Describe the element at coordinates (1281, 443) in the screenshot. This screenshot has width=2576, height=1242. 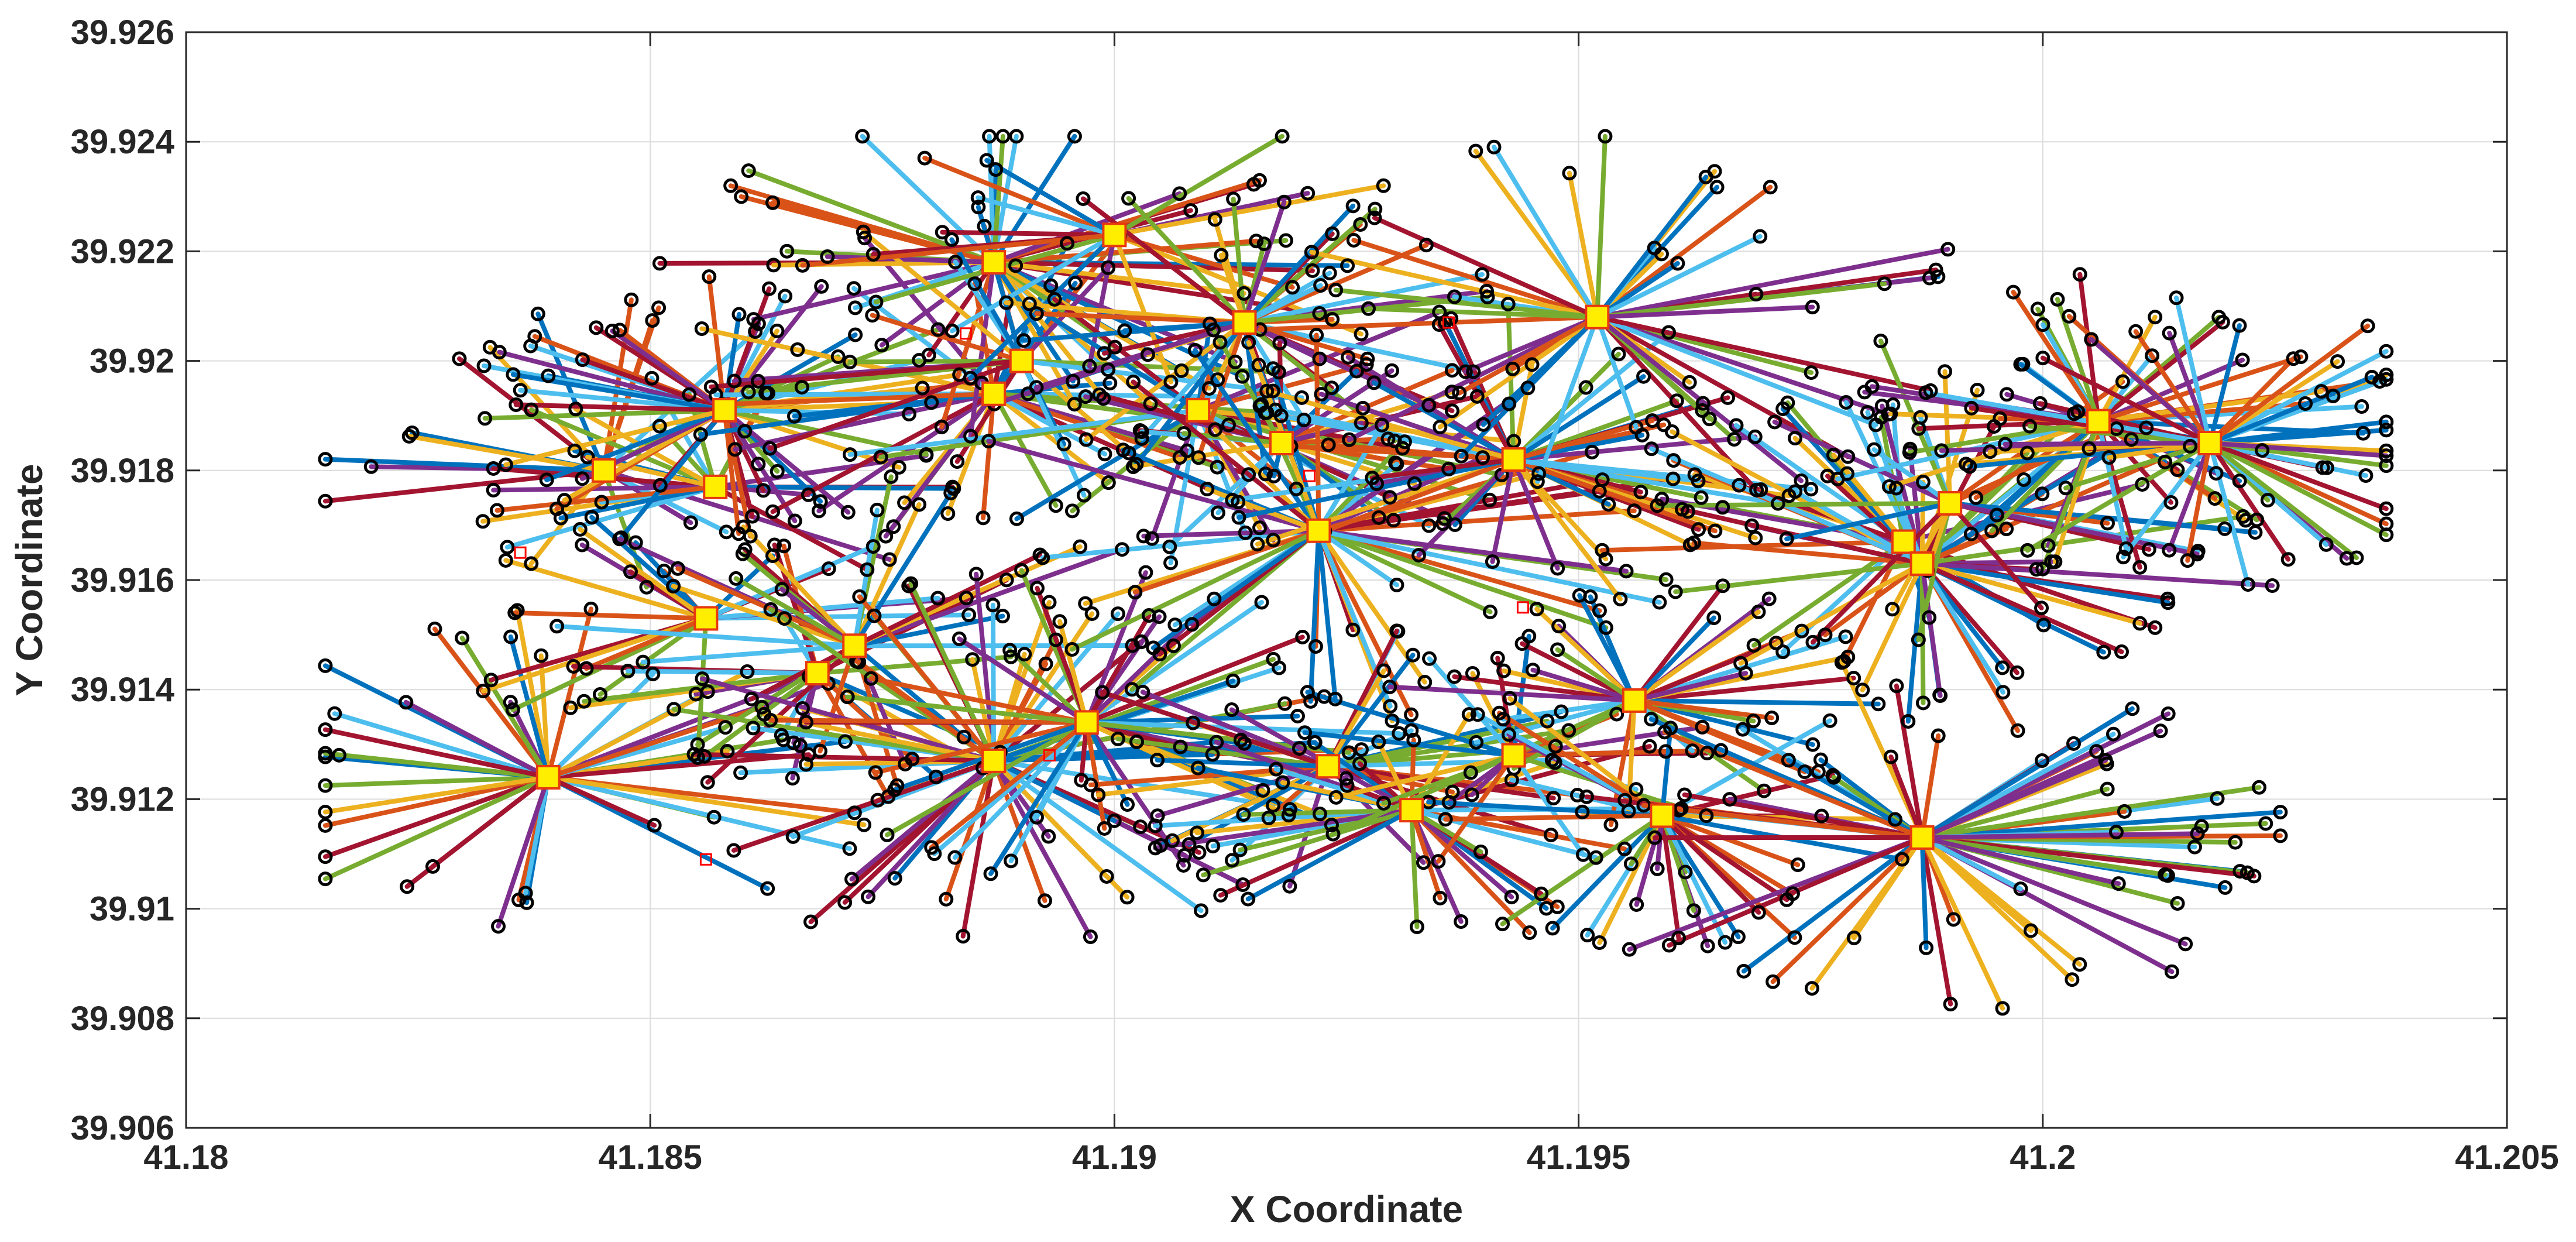
I see `hub-point` at that location.